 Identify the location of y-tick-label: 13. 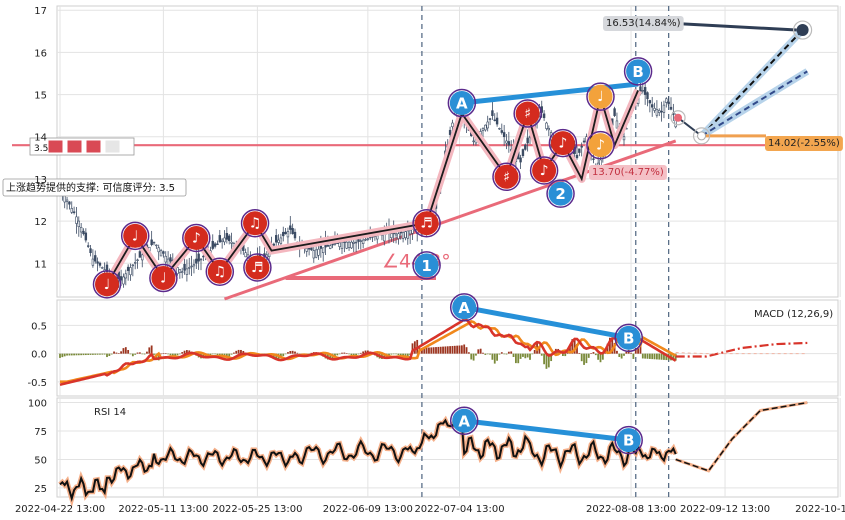
(40, 180).